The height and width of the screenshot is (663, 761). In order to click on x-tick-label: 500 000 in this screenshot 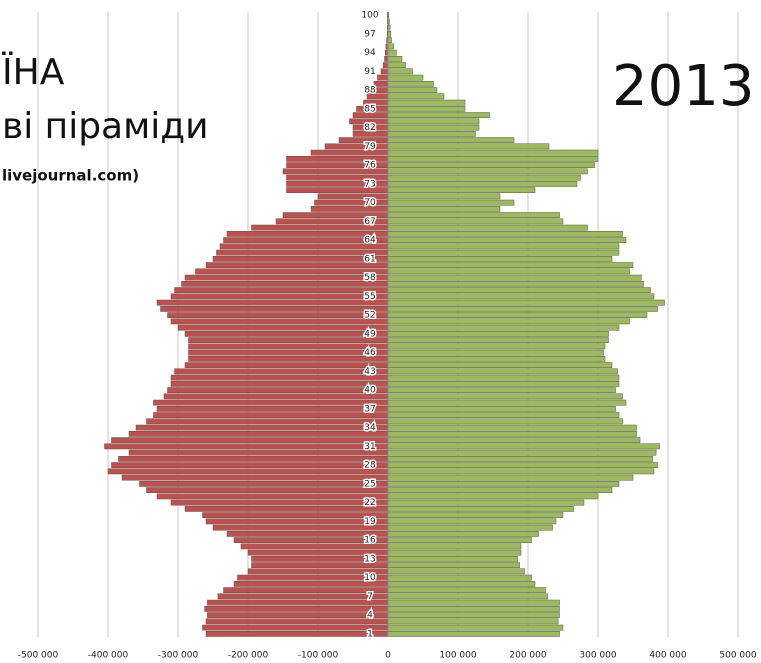, I will do `click(737, 656)`.